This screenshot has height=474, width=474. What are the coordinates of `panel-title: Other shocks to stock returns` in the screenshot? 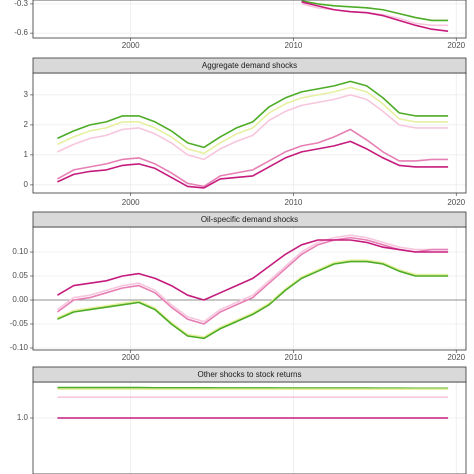 It's located at (249, 374).